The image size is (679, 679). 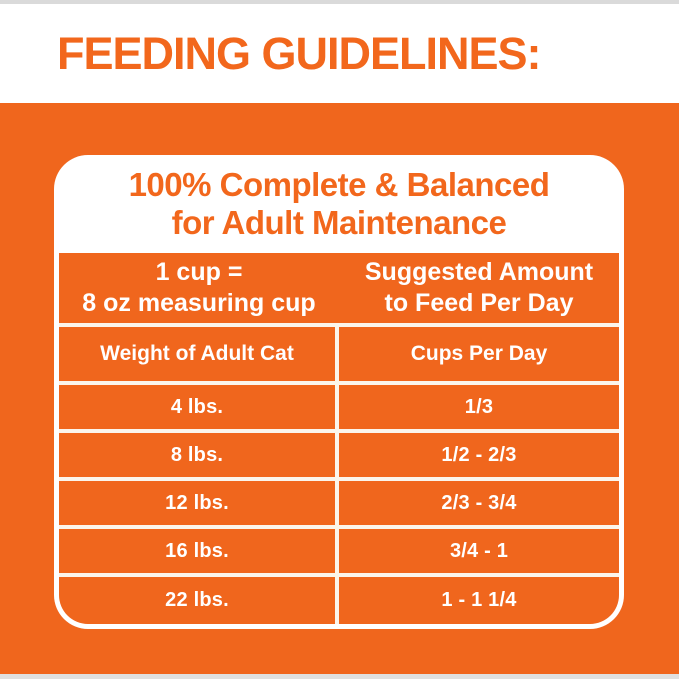 What do you see at coordinates (479, 503) in the screenshot?
I see `cups-cell: 2/3 - 3/4` at bounding box center [479, 503].